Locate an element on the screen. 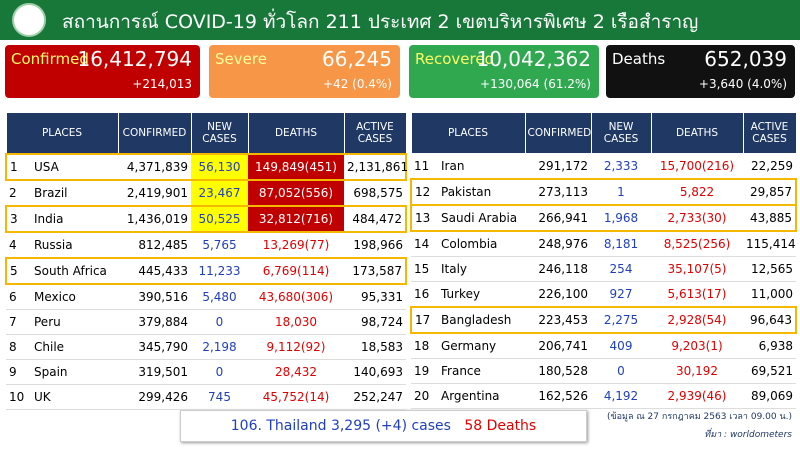 This screenshot has height=450, width=800. data-row: 16 Turkey 226,100 927 5,613(17) 11,000 is located at coordinates (603, 294).